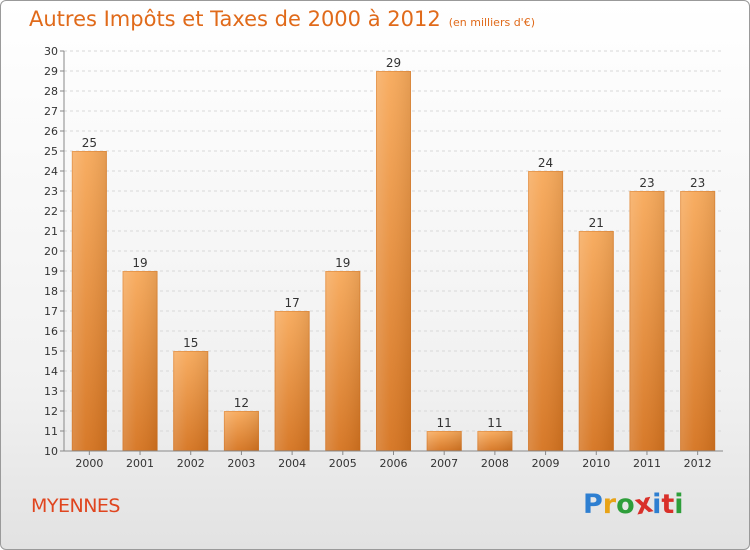 Image resolution: width=750 pixels, height=550 pixels. Describe the element at coordinates (51, 251) in the screenshot. I see `y-tick-label: 20` at that location.